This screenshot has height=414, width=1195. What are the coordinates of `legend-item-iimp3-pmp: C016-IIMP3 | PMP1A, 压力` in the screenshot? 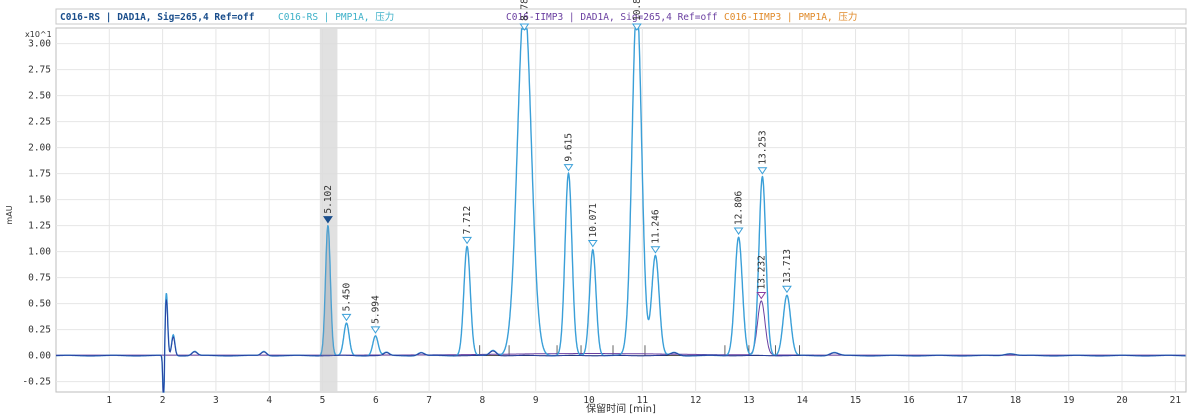 It's located at (790, 17).